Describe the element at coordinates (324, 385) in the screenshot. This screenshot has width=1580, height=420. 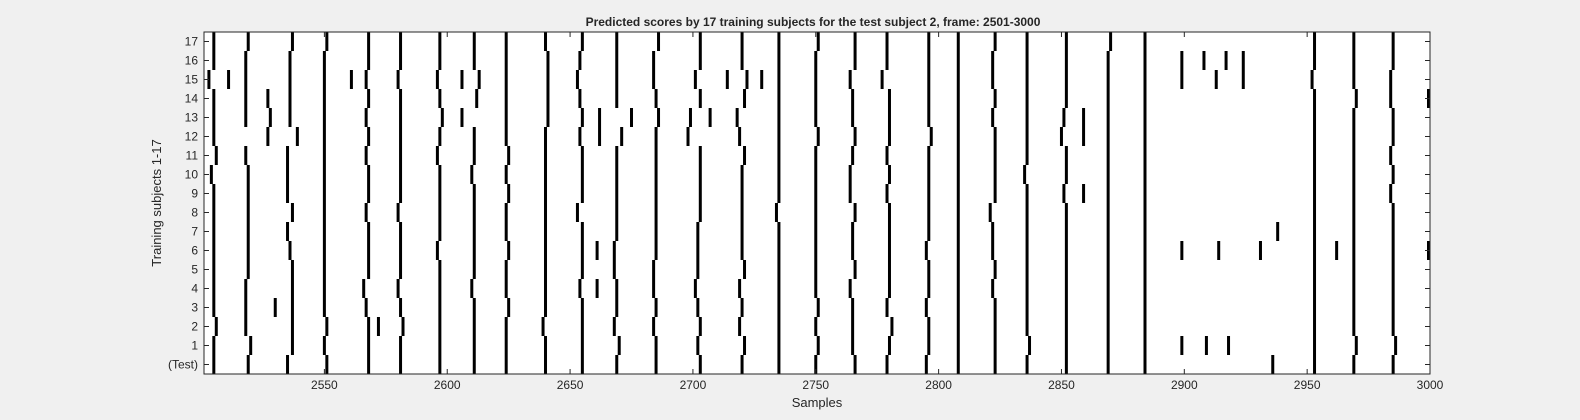
I see `x-tick-label: 2550` at that location.